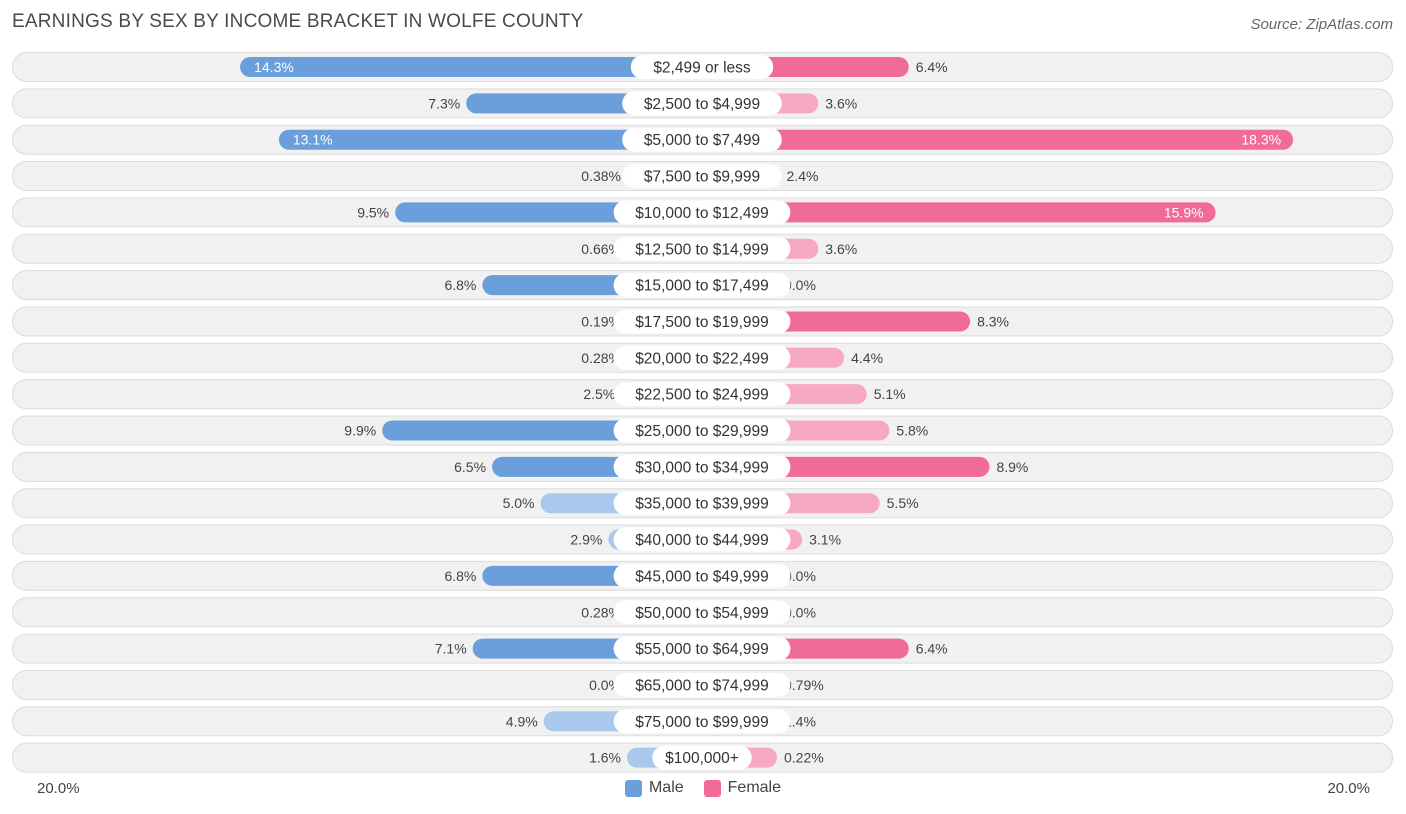  I want to click on female-value-label: 4.4%, so click(867, 358).